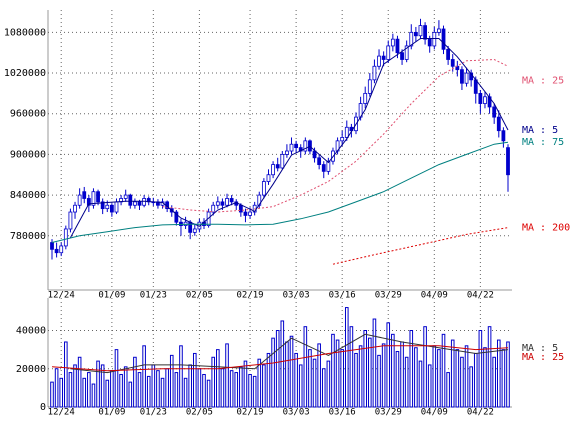 Image resolution: width=576 pixels, height=427 pixels. Describe the element at coordinates (28, 114) in the screenshot. I see `y-tick-label: 960000` at that location.